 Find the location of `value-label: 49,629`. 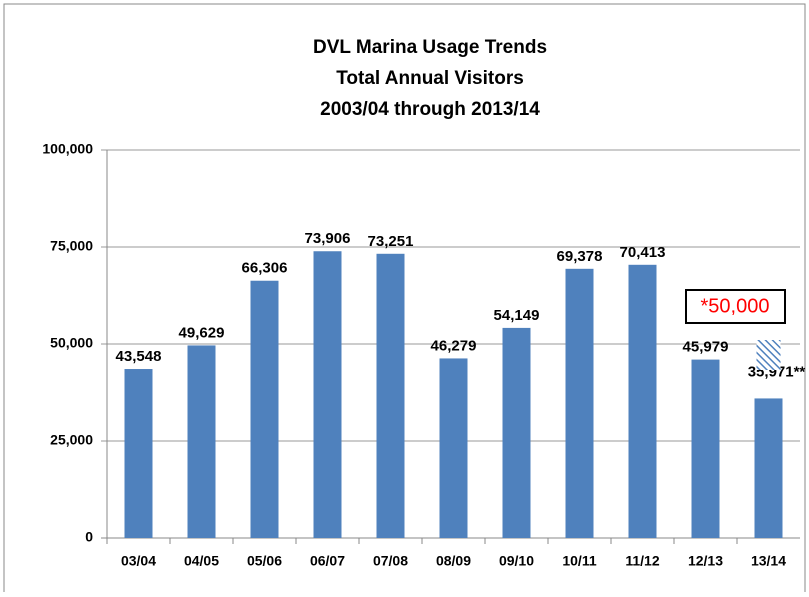

value-label: 49,629 is located at coordinates (202, 332).